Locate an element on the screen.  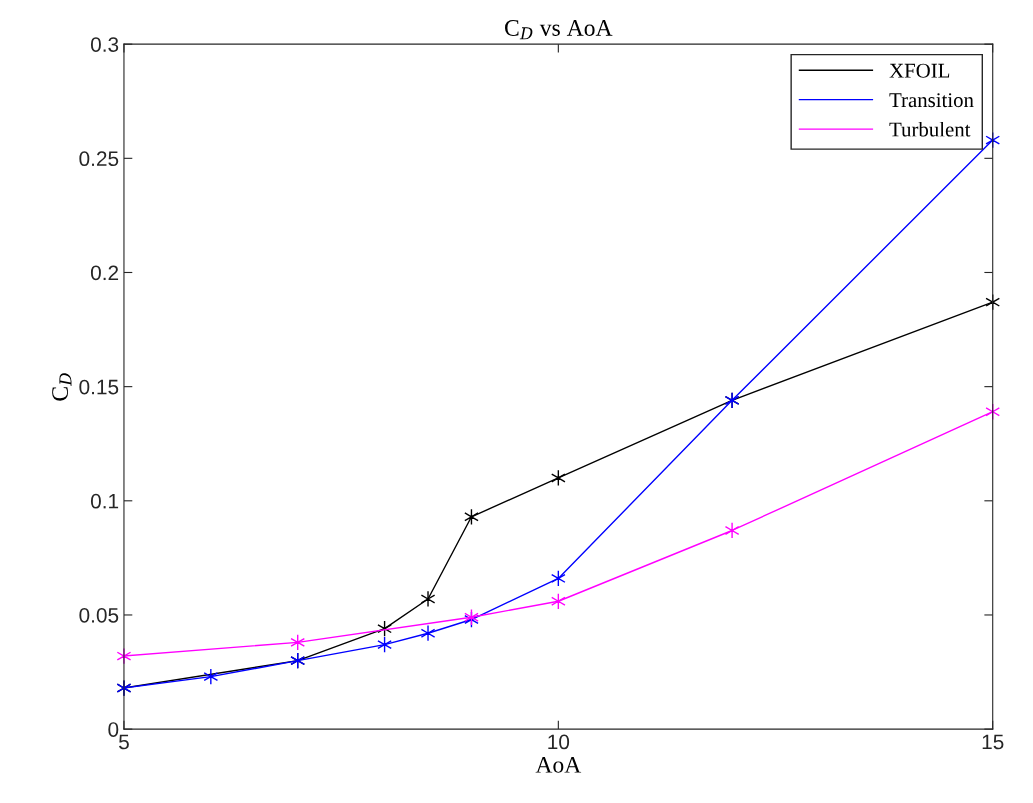
y-tick-label: 0.05 is located at coordinates (99, 615).